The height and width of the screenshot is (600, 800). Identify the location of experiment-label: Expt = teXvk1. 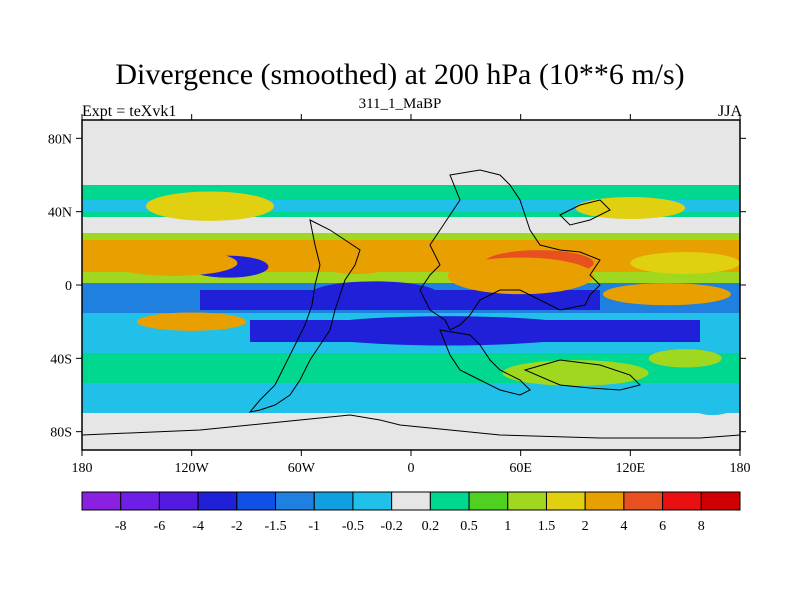
(129, 111).